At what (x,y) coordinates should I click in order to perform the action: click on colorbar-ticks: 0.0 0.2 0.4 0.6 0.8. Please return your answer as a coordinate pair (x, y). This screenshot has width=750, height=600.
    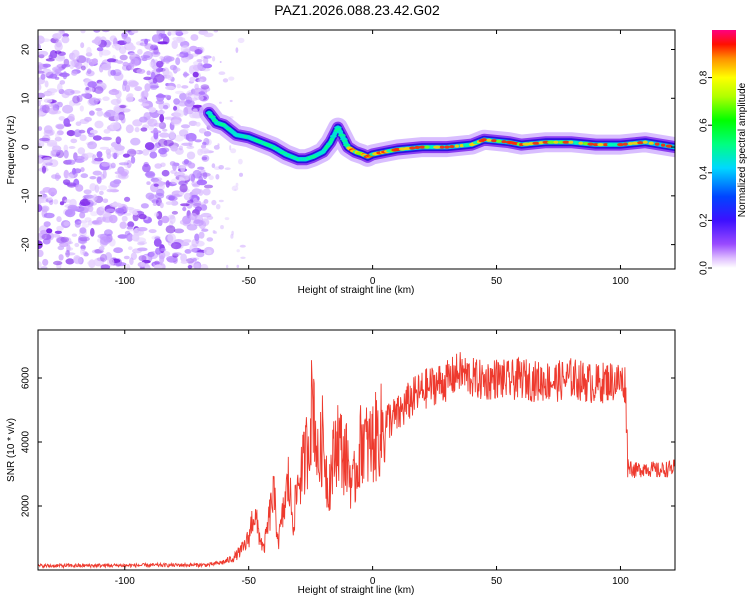
    Looking at the image, I should click on (705, 172).